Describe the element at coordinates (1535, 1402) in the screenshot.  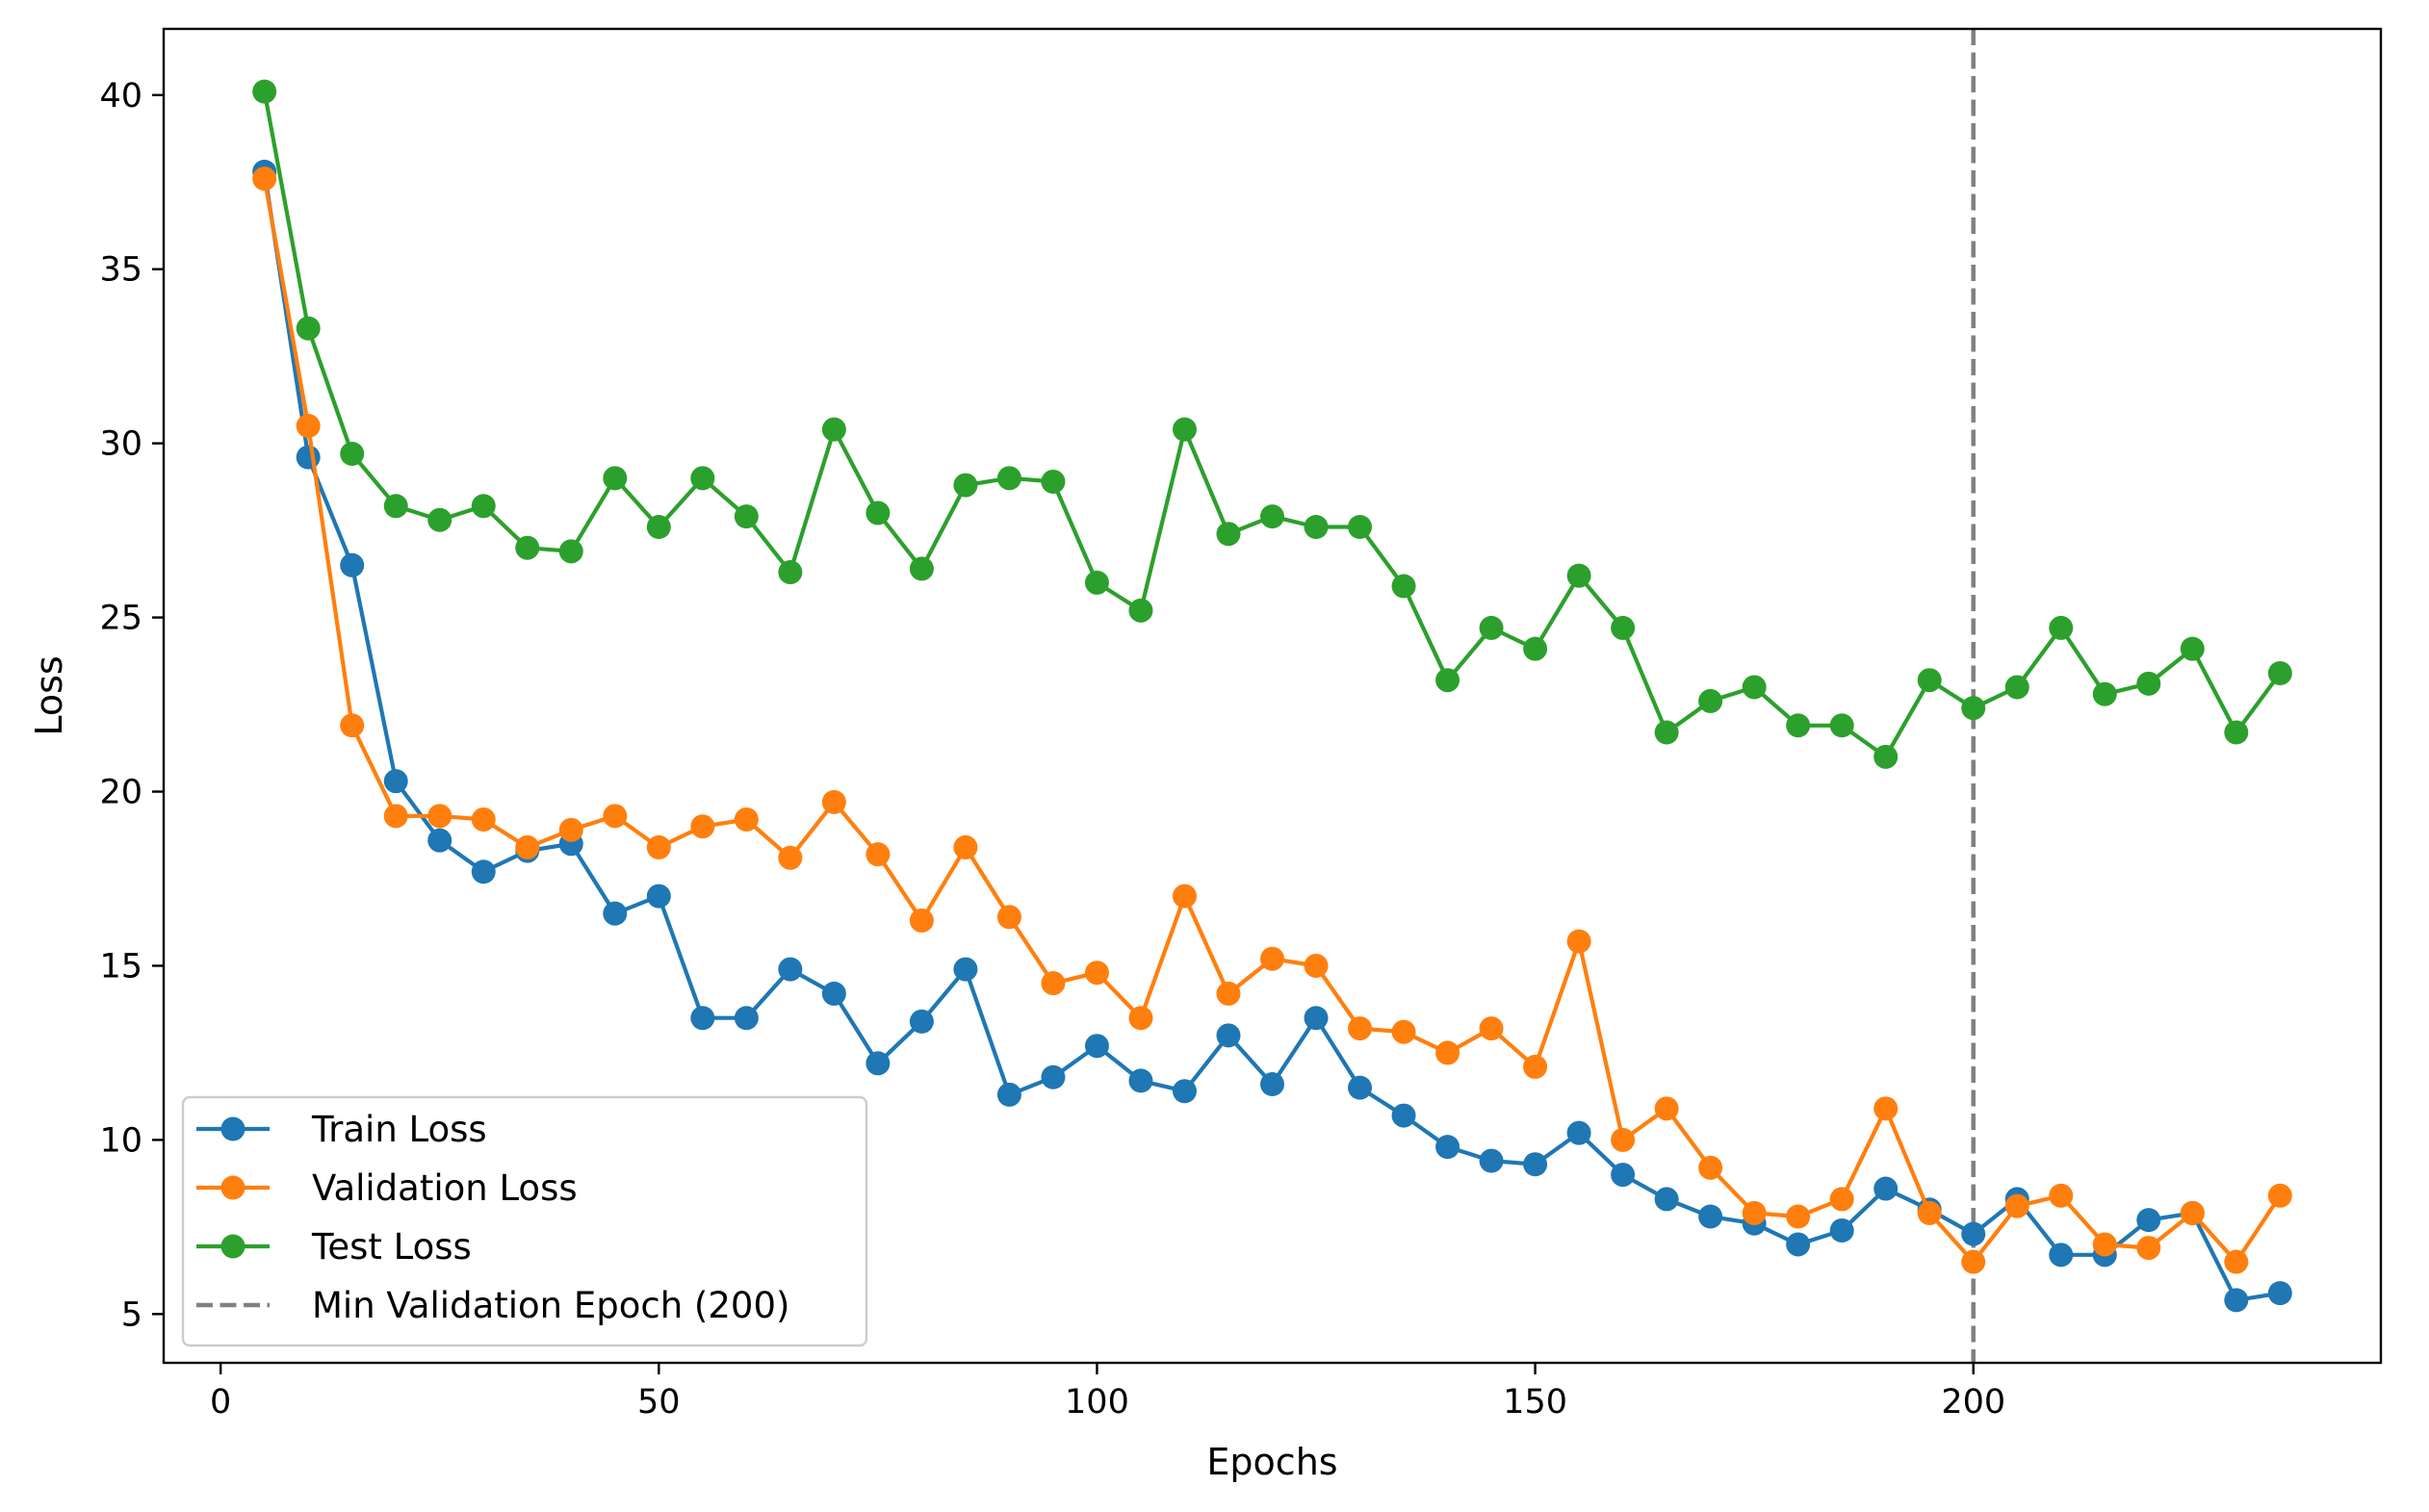
I see `x-tick-label: 150` at that location.